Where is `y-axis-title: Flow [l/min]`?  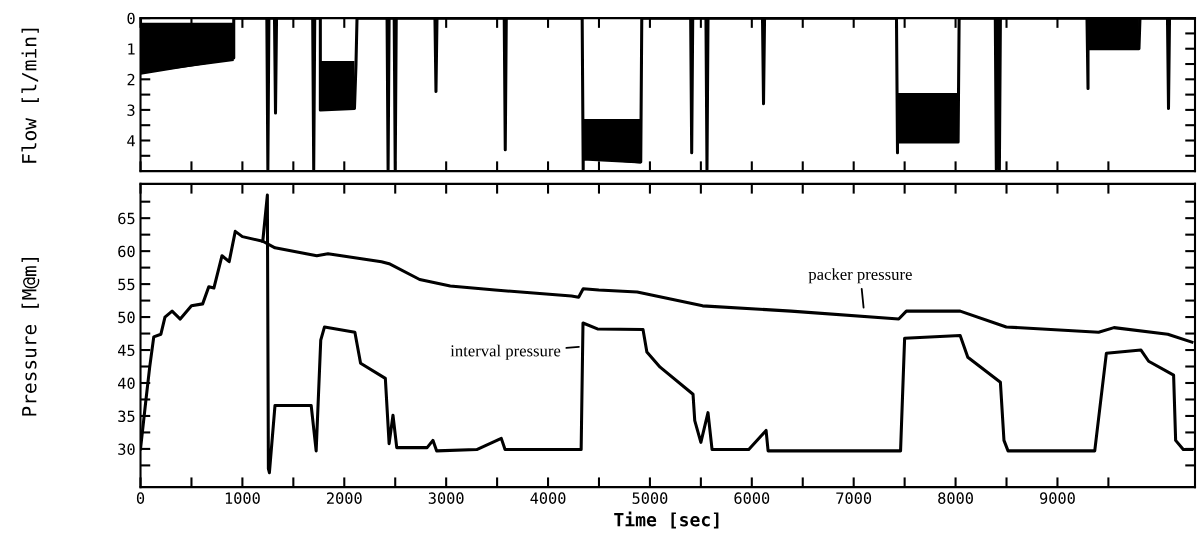 y-axis-title: Flow [l/min] is located at coordinates (30, 95).